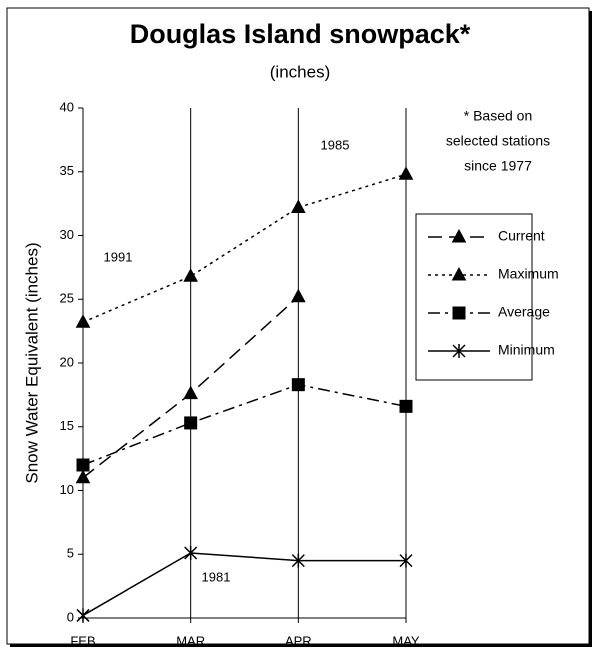 The image size is (599, 650). What do you see at coordinates (498, 166) in the screenshot?
I see `note: since 1977` at bounding box center [498, 166].